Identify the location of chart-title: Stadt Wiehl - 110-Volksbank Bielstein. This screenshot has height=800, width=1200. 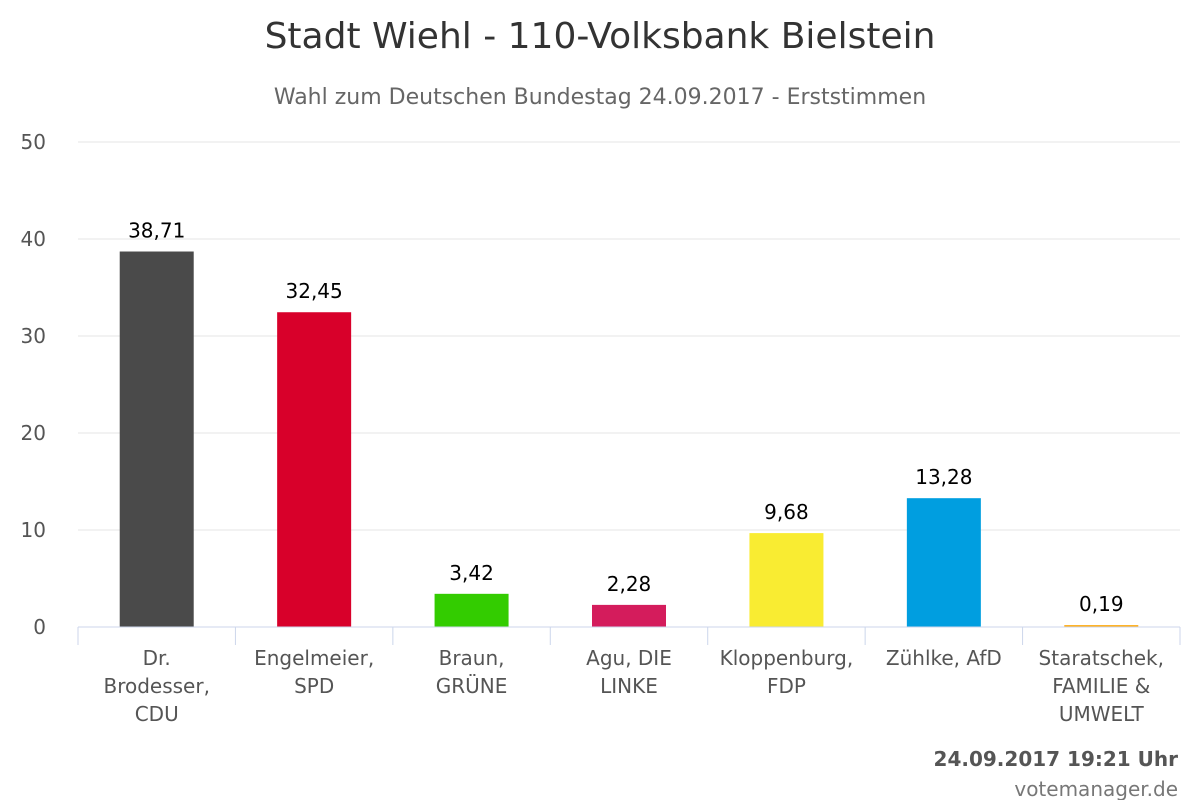
(600, 36).